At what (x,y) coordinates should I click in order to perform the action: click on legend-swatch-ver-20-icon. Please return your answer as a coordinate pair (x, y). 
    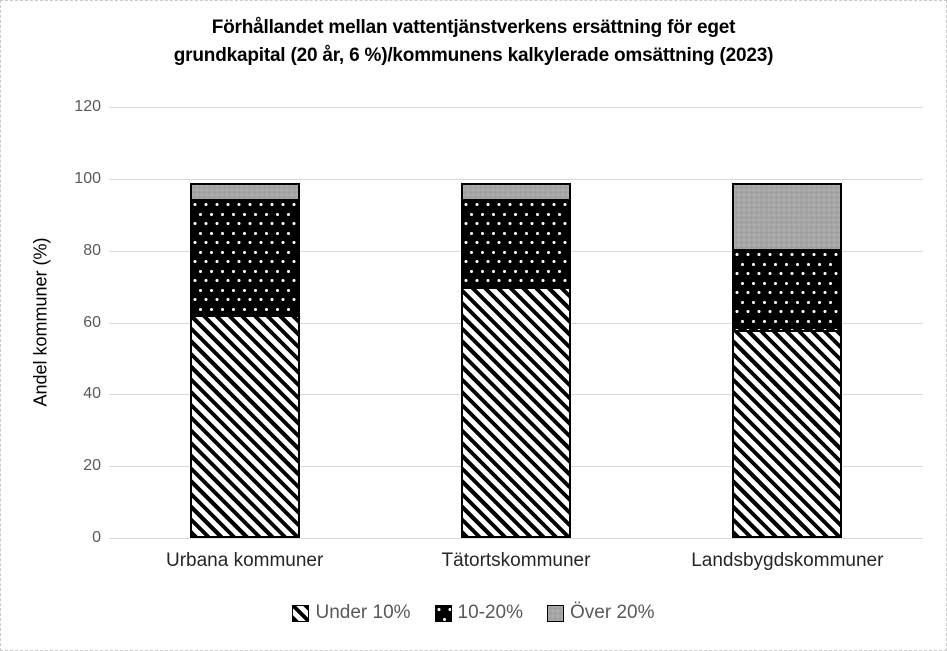
    Looking at the image, I should click on (556, 613).